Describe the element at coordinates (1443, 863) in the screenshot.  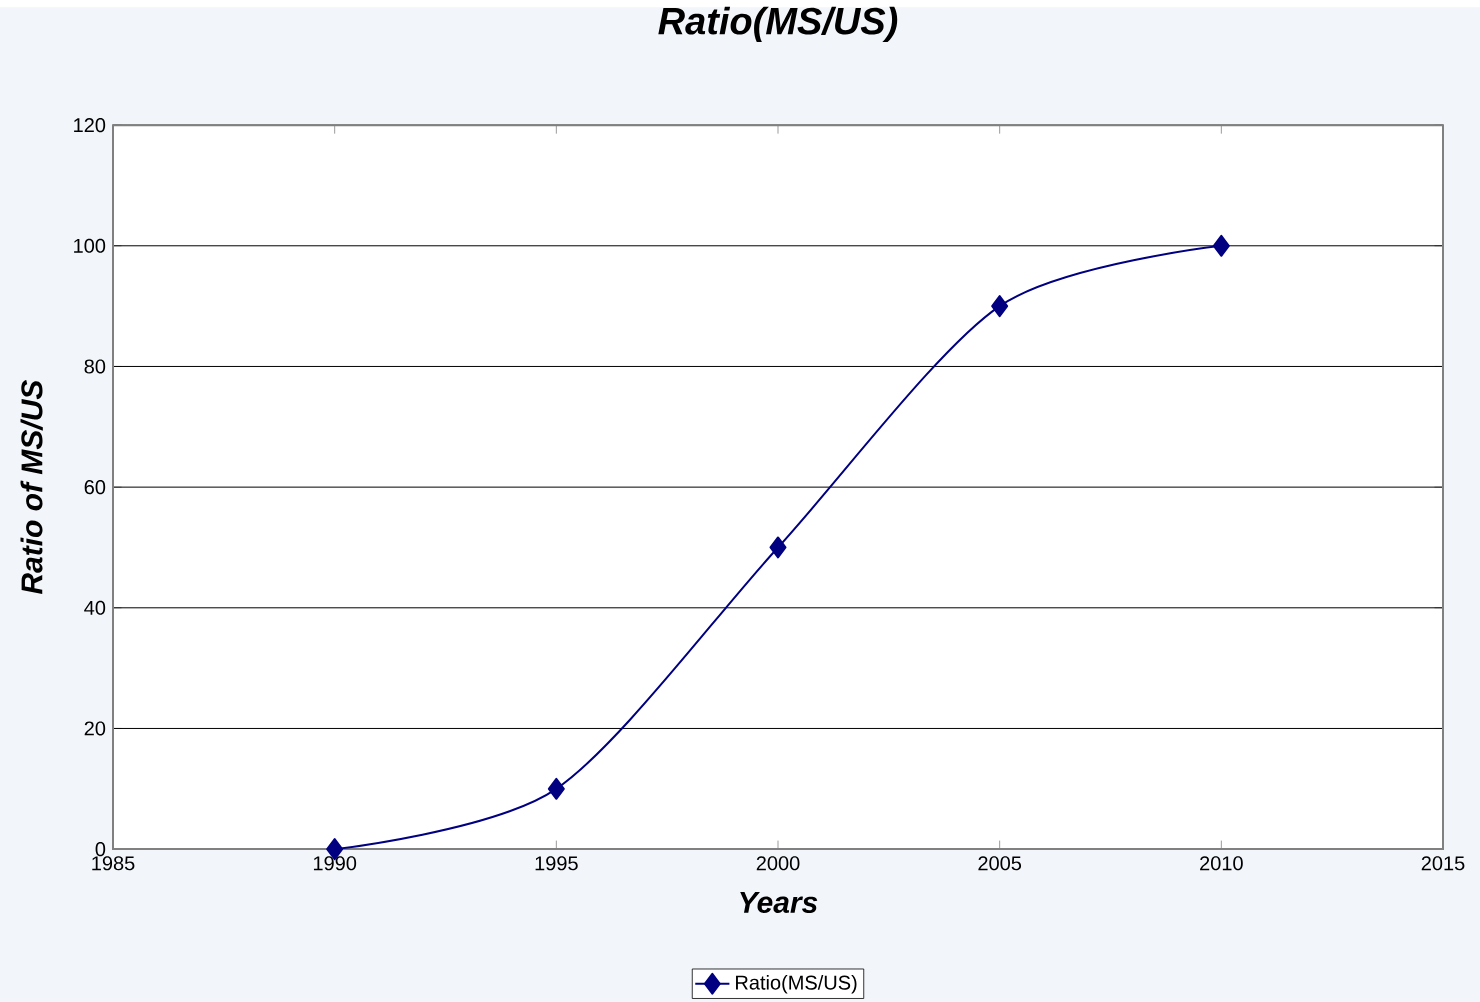
I see `x-tick-label: 2015` at that location.